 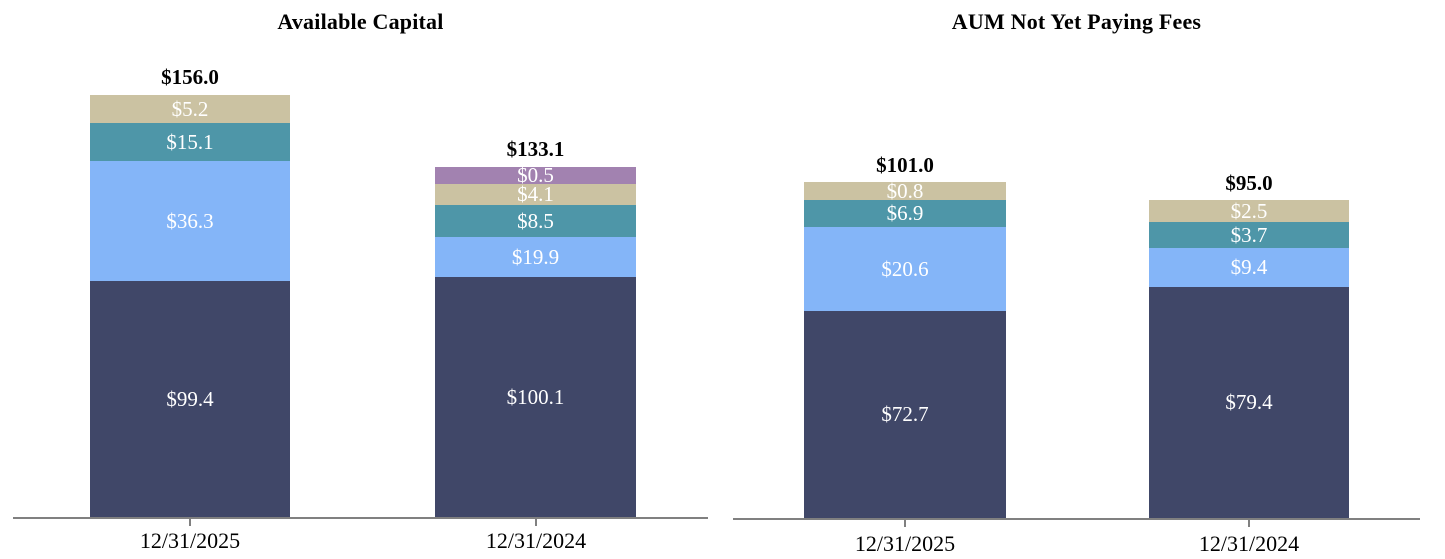 I want to click on segment-value-label: $99.4, so click(x=190, y=398).